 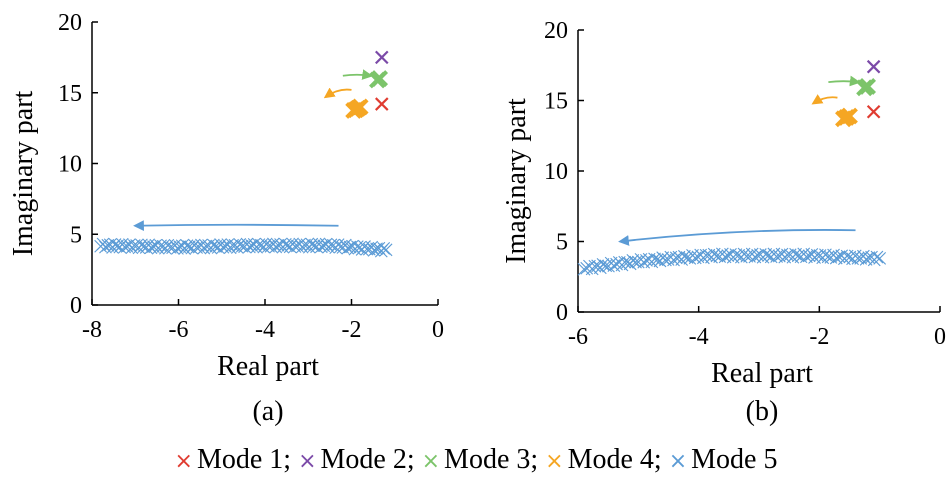 I want to click on data-point-mode5-86-stroke-b, so click(x=646, y=260).